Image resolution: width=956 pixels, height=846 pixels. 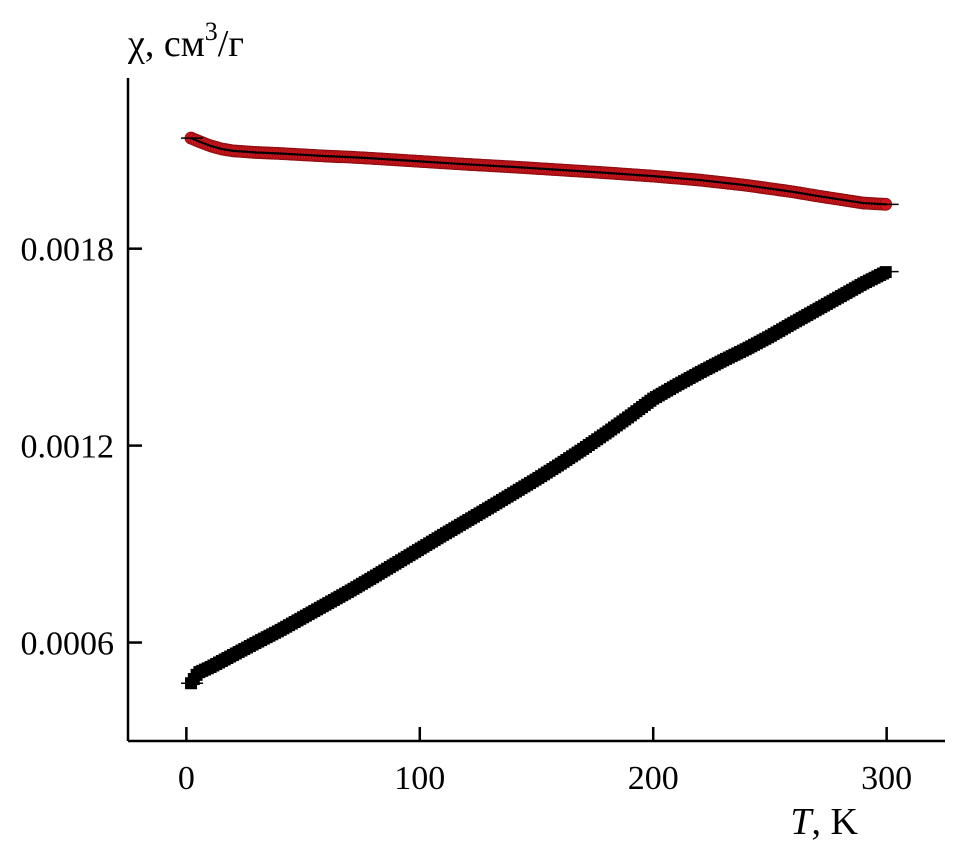 What do you see at coordinates (68, 250) in the screenshot?
I see `y-tick-label: 0.0018` at bounding box center [68, 250].